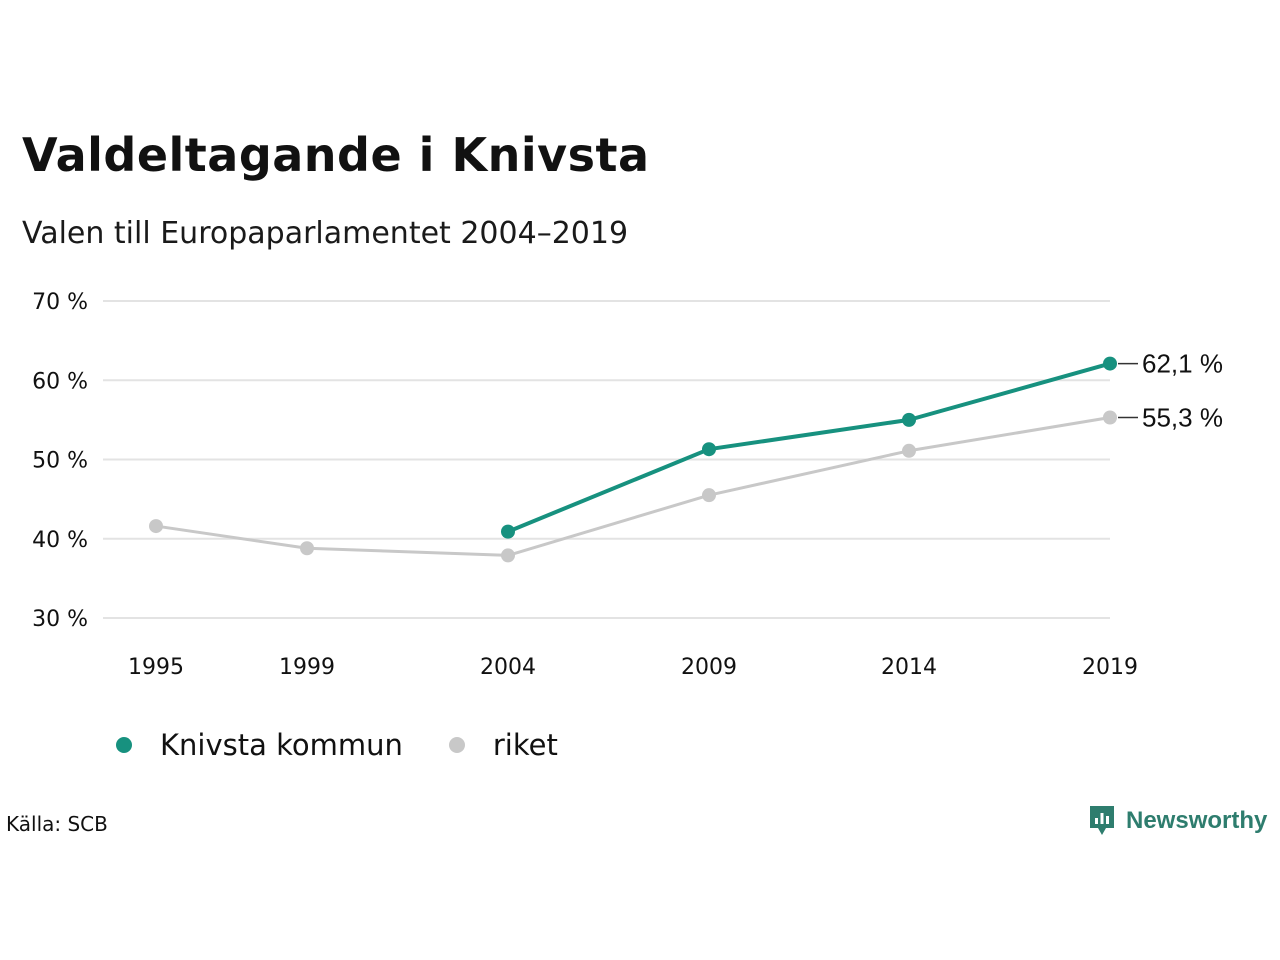 This screenshot has height=960, width=1280. Describe the element at coordinates (508, 531) in the screenshot. I see `data-point-knivsta-kommun-2004` at that location.